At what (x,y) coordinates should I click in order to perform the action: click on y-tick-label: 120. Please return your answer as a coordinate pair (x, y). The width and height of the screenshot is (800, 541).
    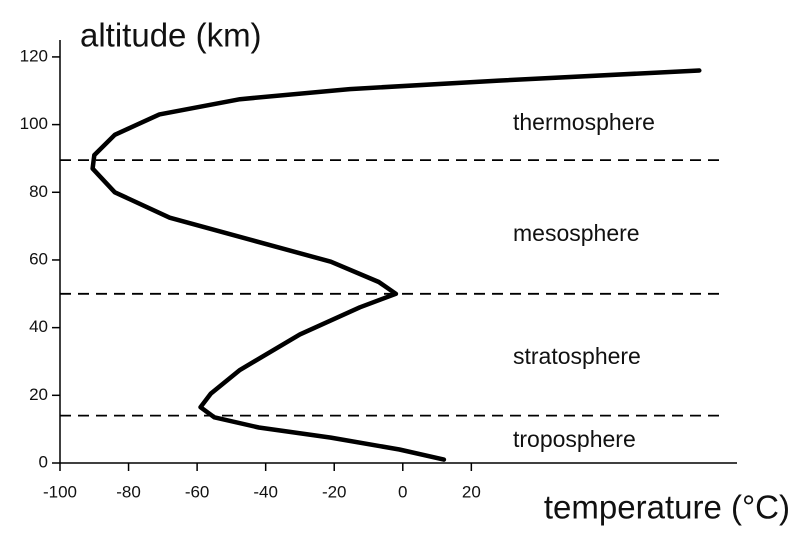
    Looking at the image, I should click on (34, 55).